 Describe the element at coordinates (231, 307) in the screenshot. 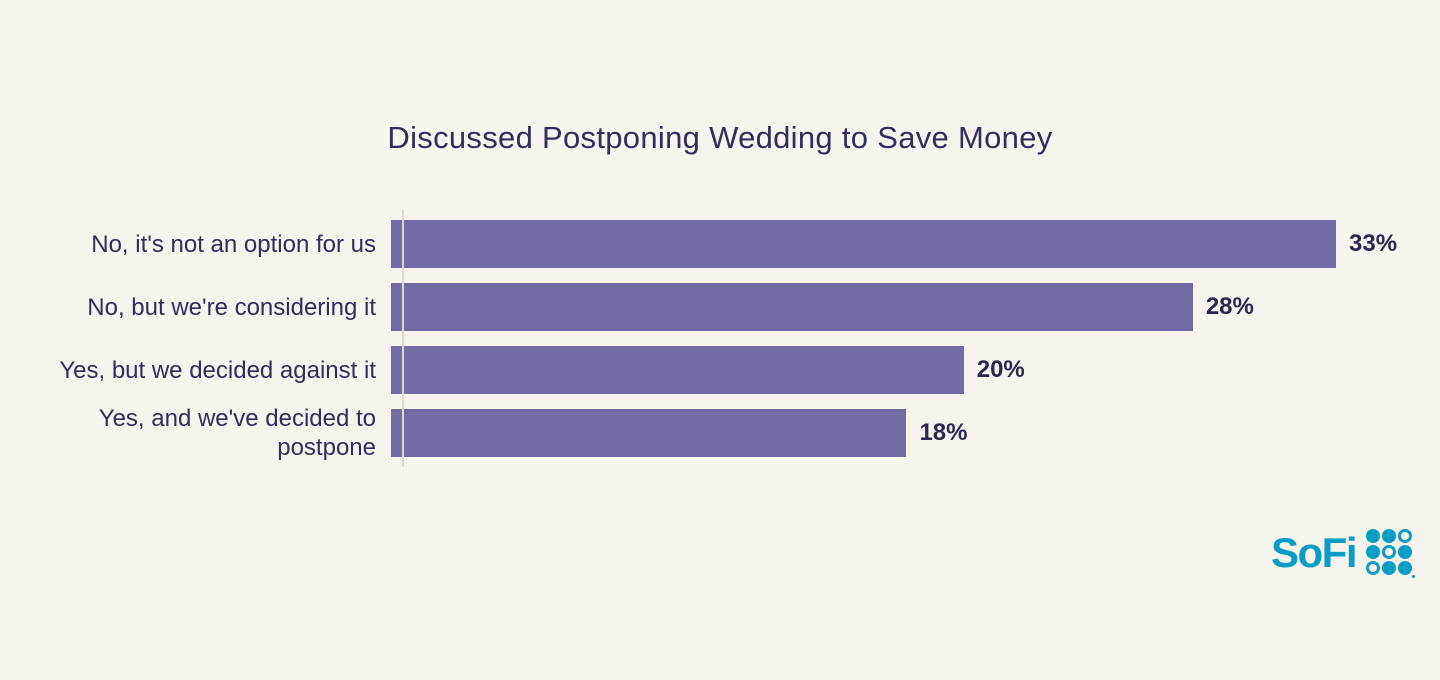

I see `category-label: No, but we're considering it` at that location.